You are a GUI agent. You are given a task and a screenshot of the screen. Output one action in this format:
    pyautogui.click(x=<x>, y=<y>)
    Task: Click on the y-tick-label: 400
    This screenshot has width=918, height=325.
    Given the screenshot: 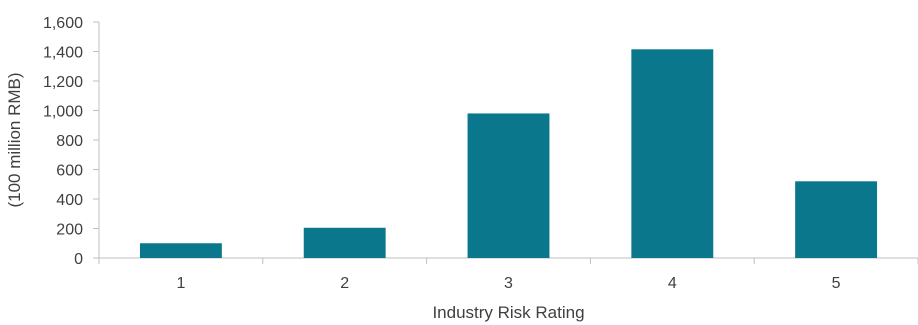 What is the action you would take?
    pyautogui.click(x=69, y=200)
    